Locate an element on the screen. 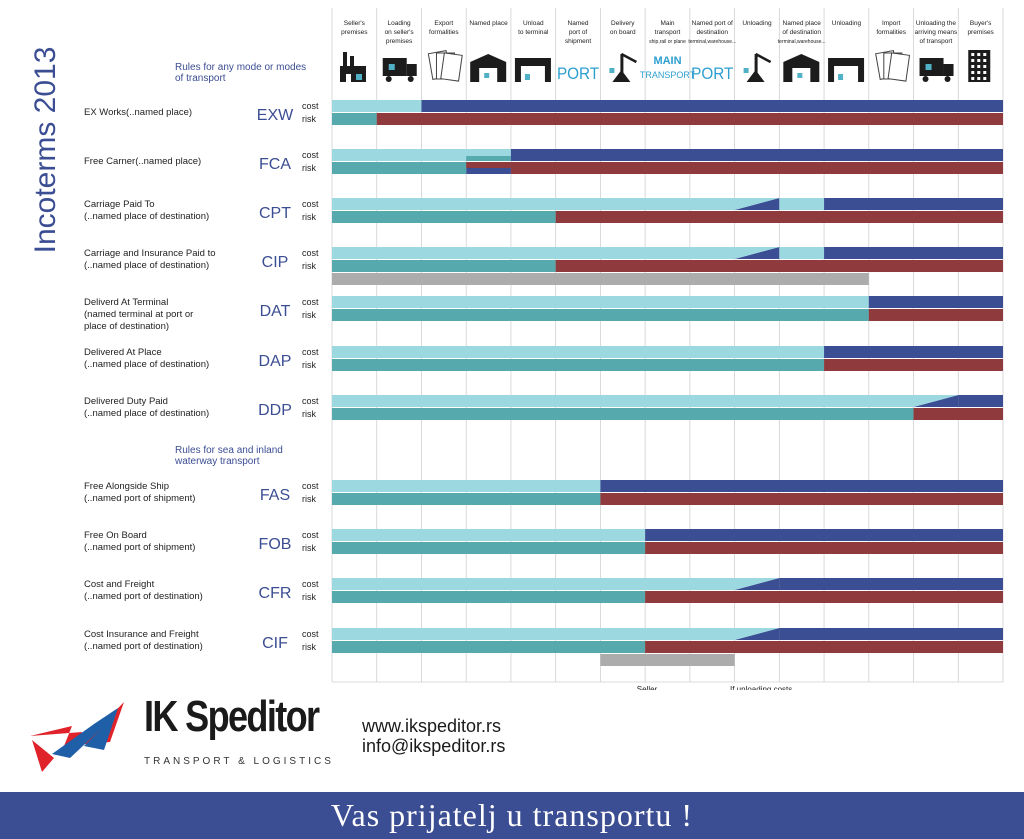 This screenshot has width=1024, height=839. rule-name: EX Works(..named place) is located at coordinates (138, 112).